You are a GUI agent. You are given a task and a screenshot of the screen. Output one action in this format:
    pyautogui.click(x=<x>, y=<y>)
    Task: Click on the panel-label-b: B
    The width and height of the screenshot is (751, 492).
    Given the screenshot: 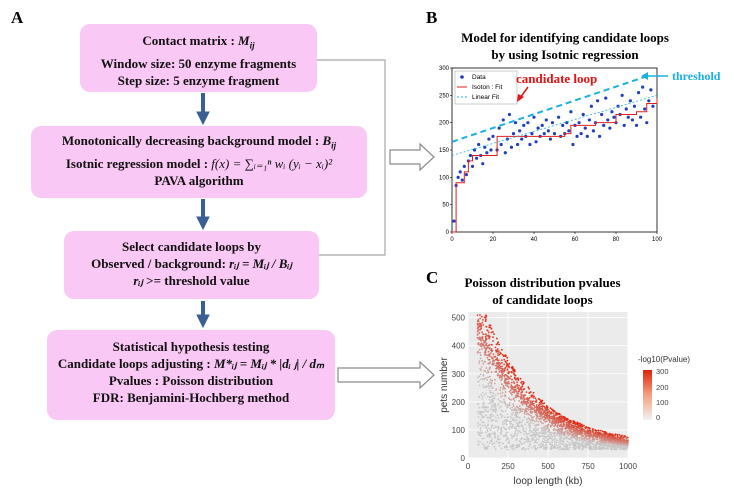 What is the action you would take?
    pyautogui.click(x=432, y=17)
    